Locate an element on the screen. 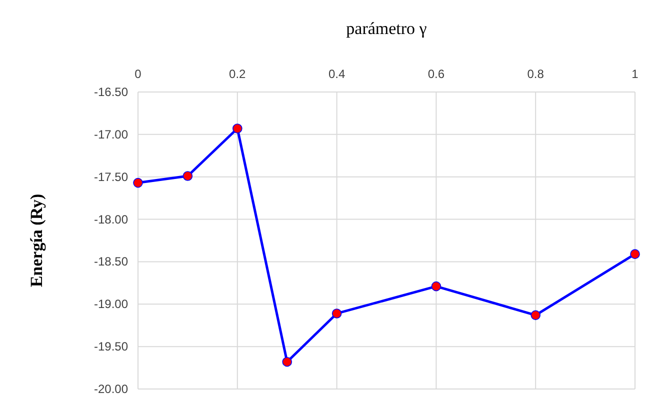 Image resolution: width=665 pixels, height=407 pixels. x-tick-label: 0.8 is located at coordinates (535, 74).